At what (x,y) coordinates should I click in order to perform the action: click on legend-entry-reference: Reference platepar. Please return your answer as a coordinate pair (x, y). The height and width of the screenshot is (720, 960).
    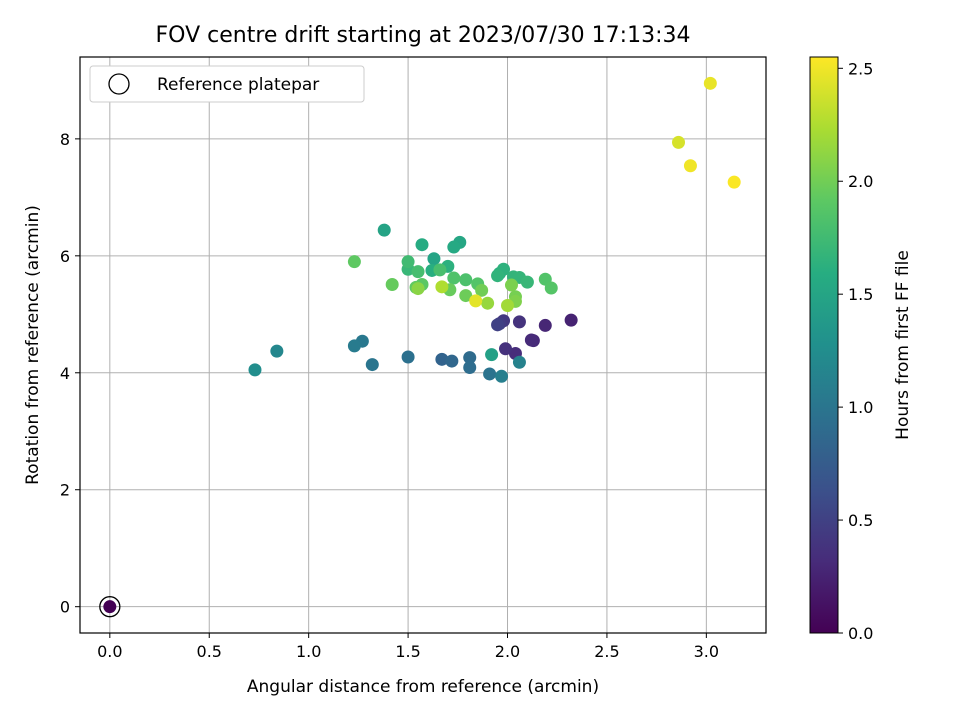
    Looking at the image, I should click on (238, 85).